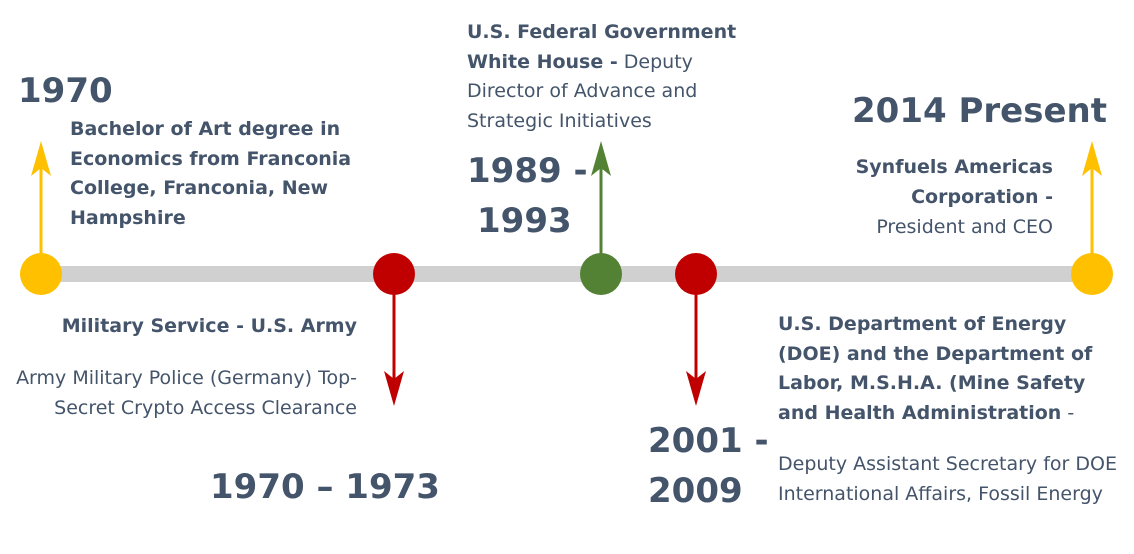 The width and height of the screenshot is (1134, 554). I want to click on arrowhead-1970, so click(41, 158).